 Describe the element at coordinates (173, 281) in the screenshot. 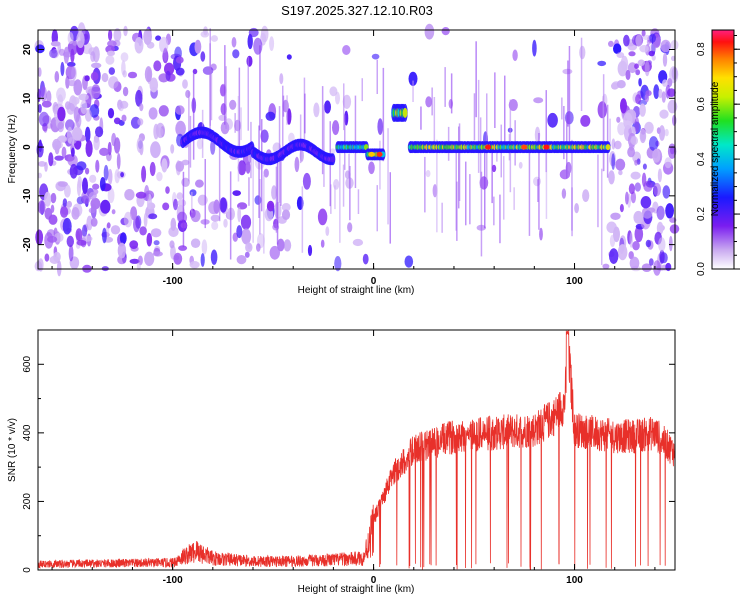

I see `spectrogram-xtick-label: -100` at that location.